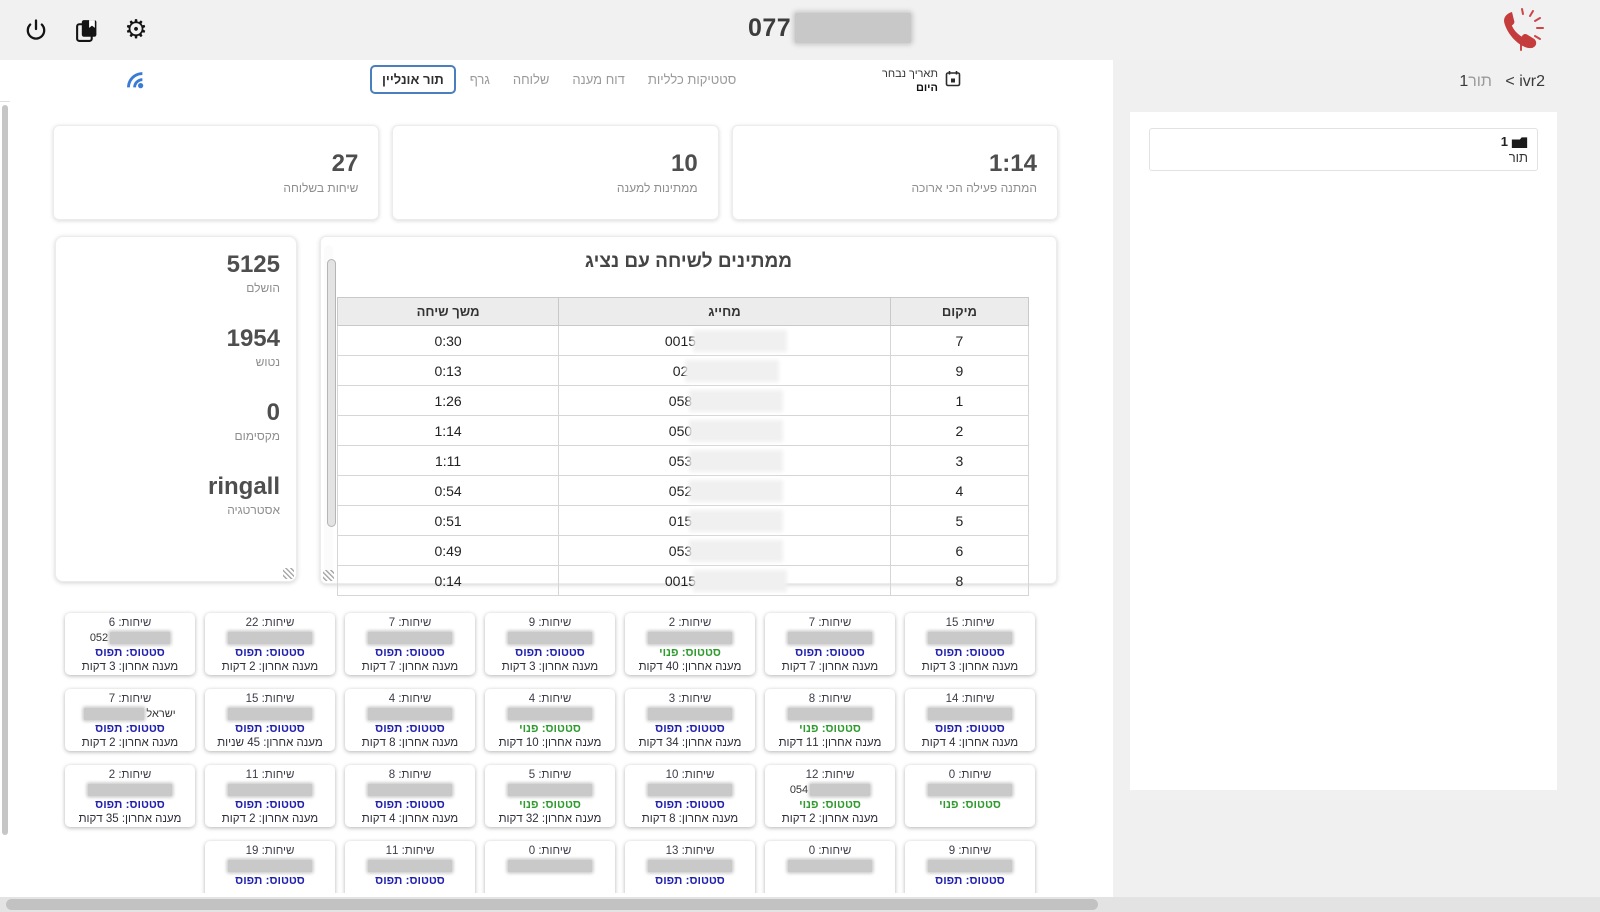 This screenshot has height=912, width=1600. What do you see at coordinates (86, 30) in the screenshot?
I see `library-icon` at bounding box center [86, 30].